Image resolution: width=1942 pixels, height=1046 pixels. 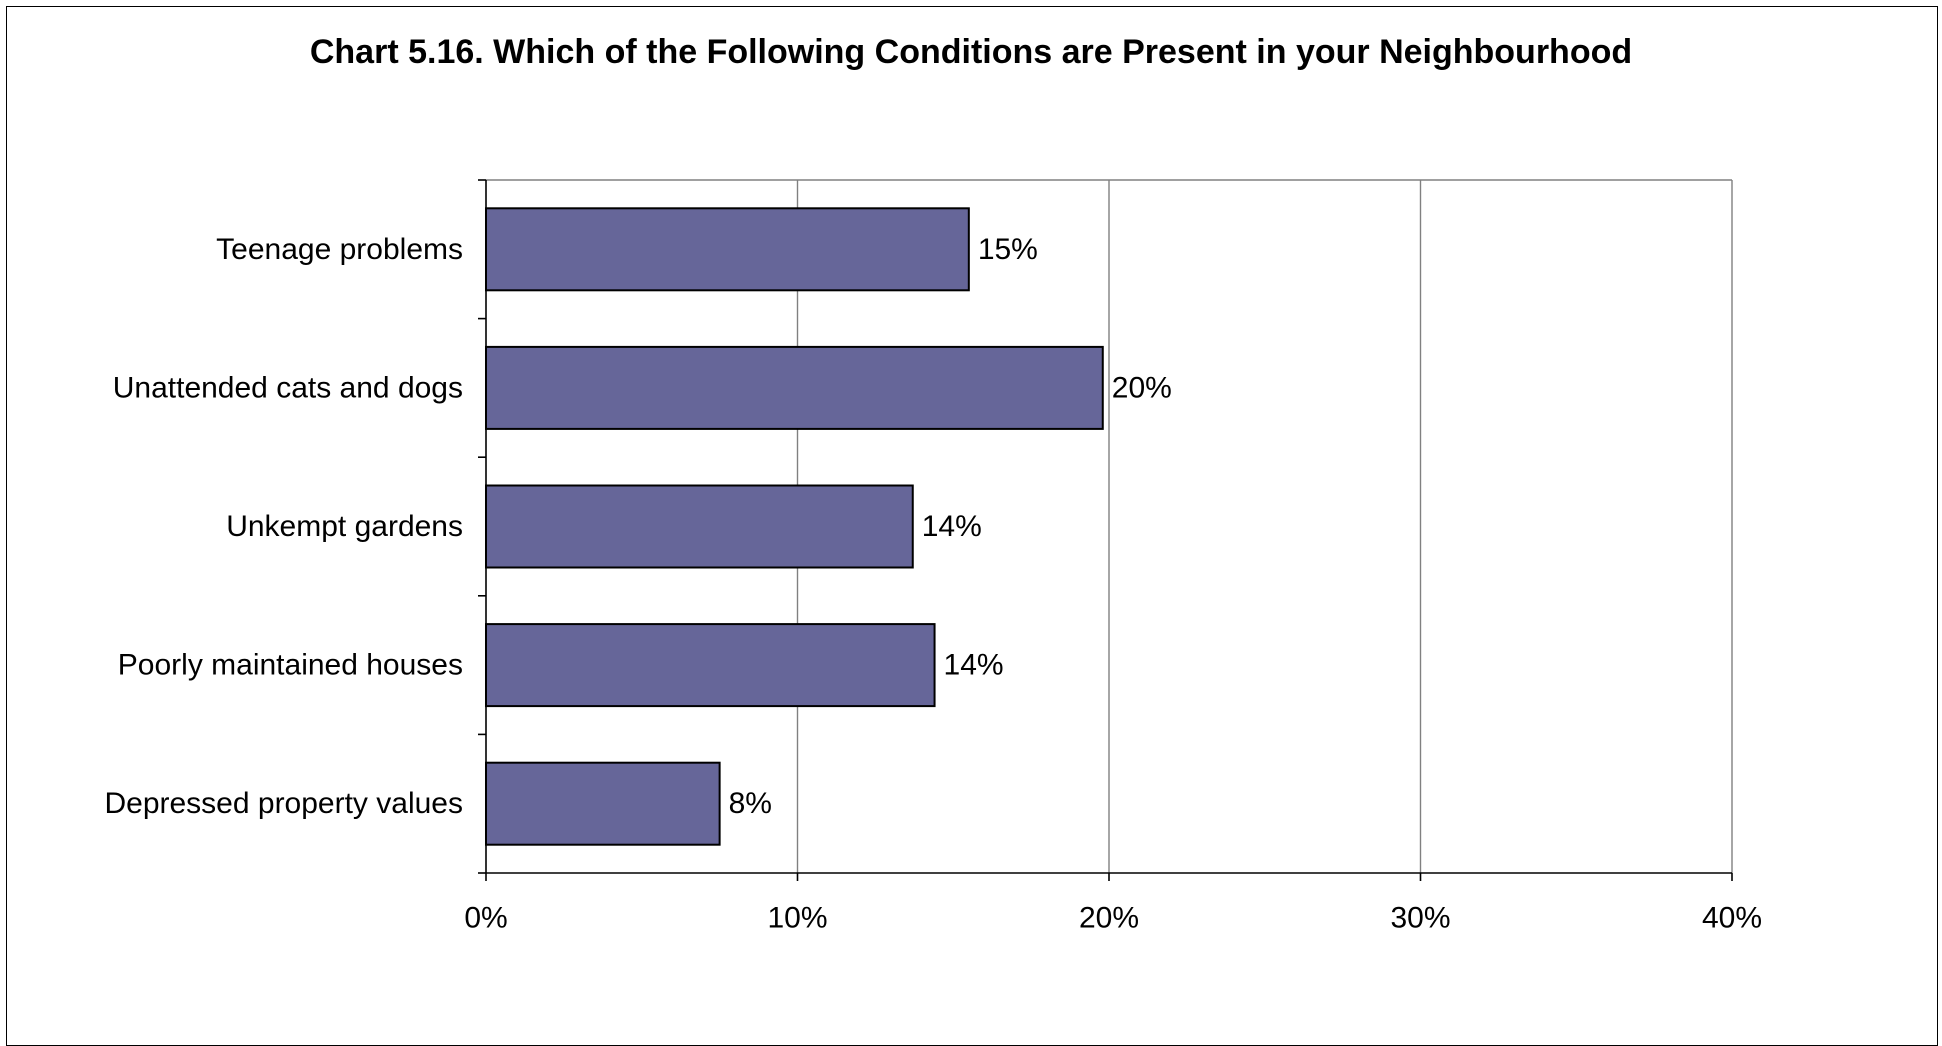 I want to click on data-label-0: 15%, so click(x=1008, y=249).